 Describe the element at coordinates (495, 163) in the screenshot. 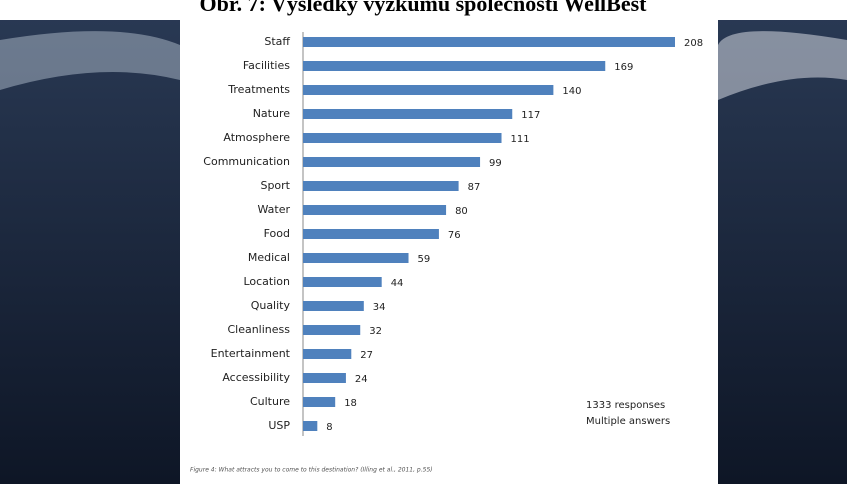

I see `value-label: 99` at that location.